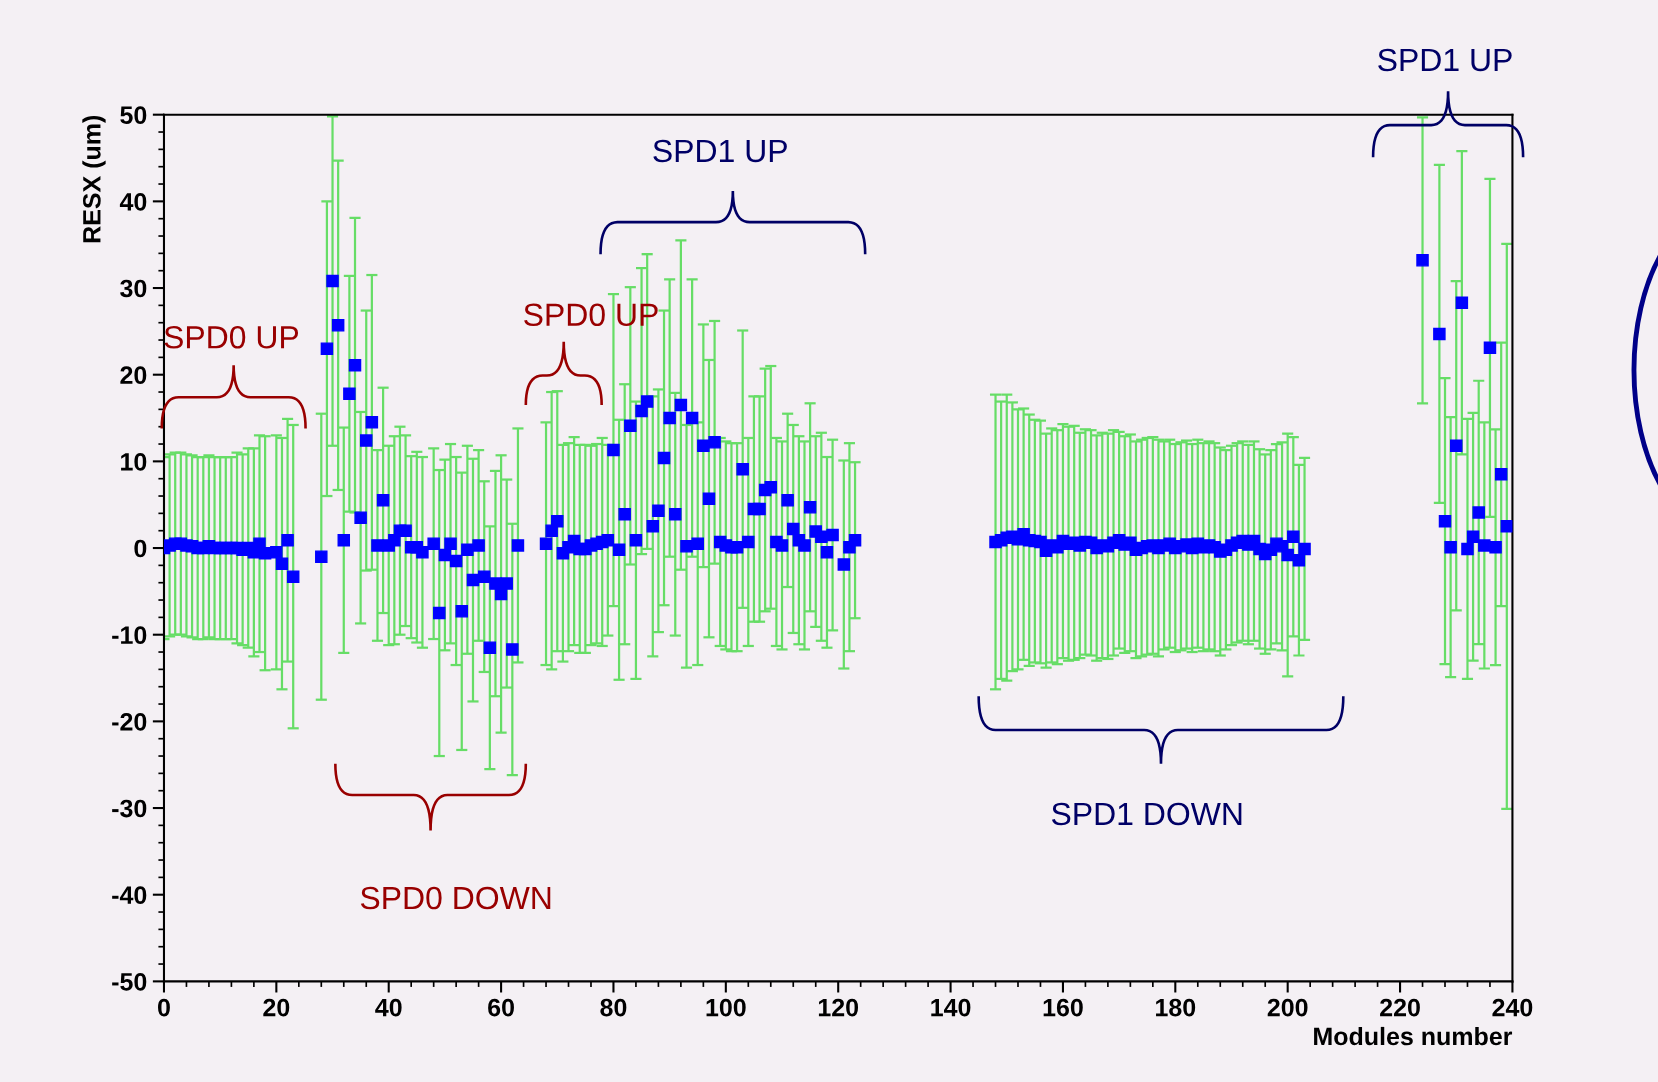  I want to click on x-tick-label: 80, so click(613, 1007).